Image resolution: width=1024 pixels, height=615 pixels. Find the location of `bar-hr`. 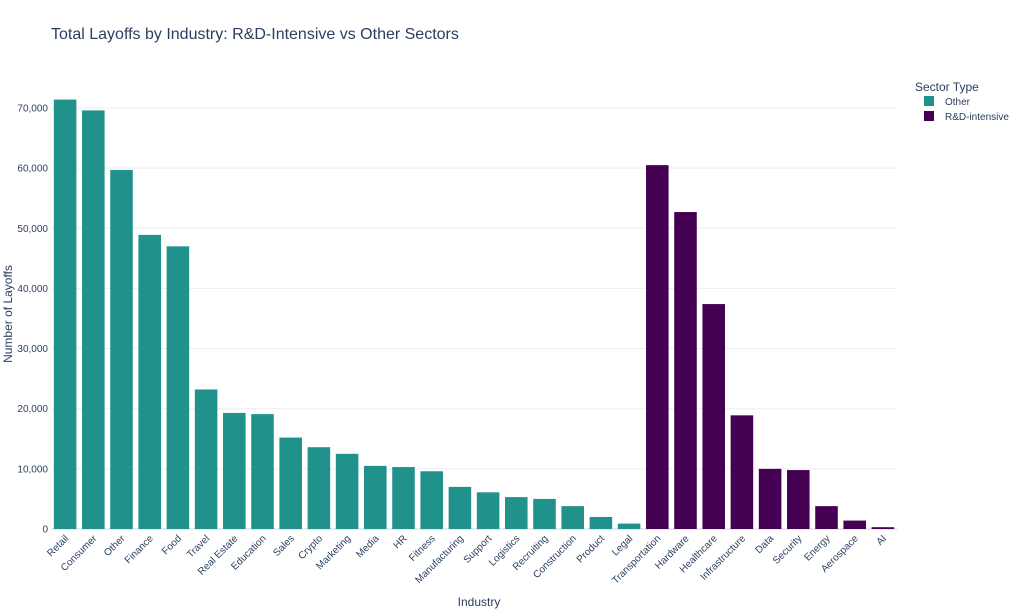

bar-hr is located at coordinates (403, 498).